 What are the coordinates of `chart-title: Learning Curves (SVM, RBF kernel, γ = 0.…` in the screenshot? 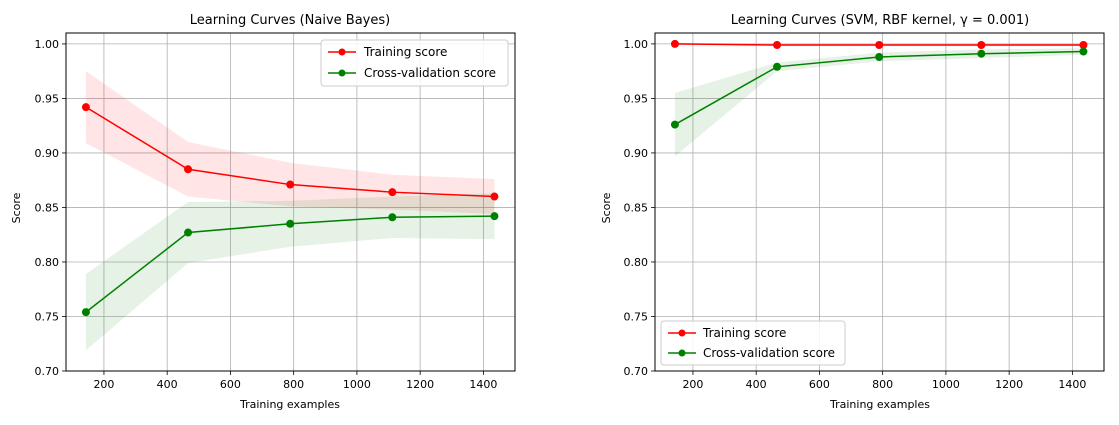 It's located at (880, 20).